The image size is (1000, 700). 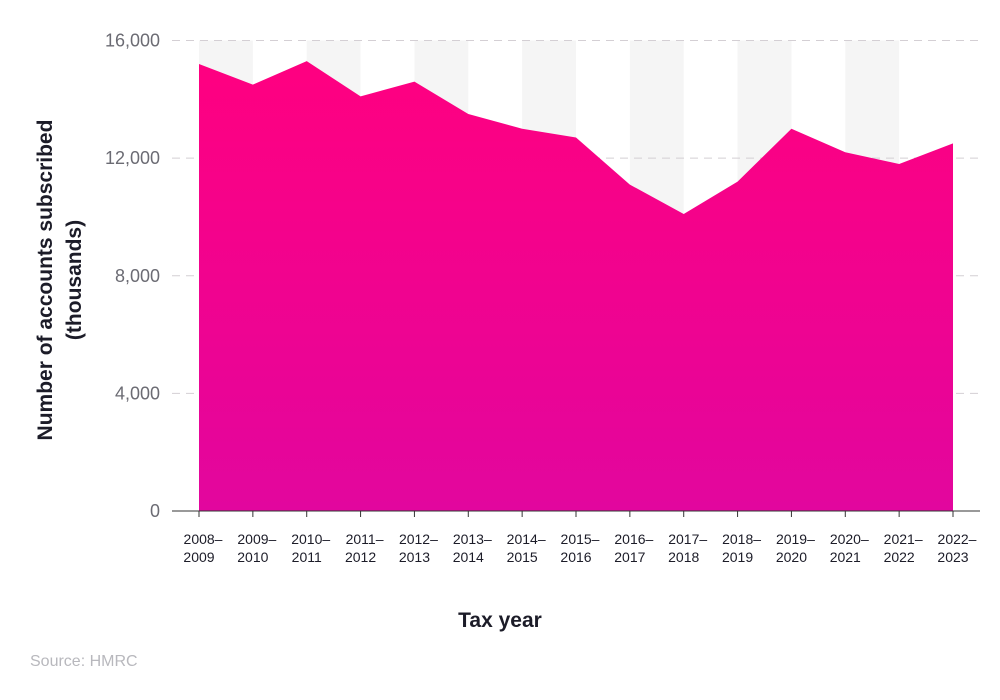 What do you see at coordinates (364, 548) in the screenshot?
I see `x-tick-label: 2011– 2012` at bounding box center [364, 548].